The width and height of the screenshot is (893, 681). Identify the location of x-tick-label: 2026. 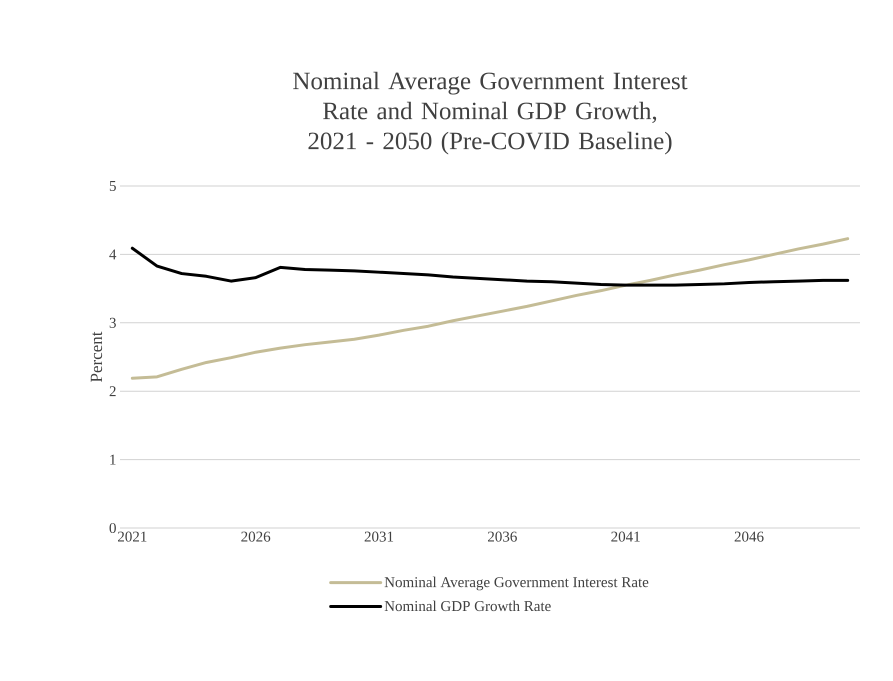
(255, 537).